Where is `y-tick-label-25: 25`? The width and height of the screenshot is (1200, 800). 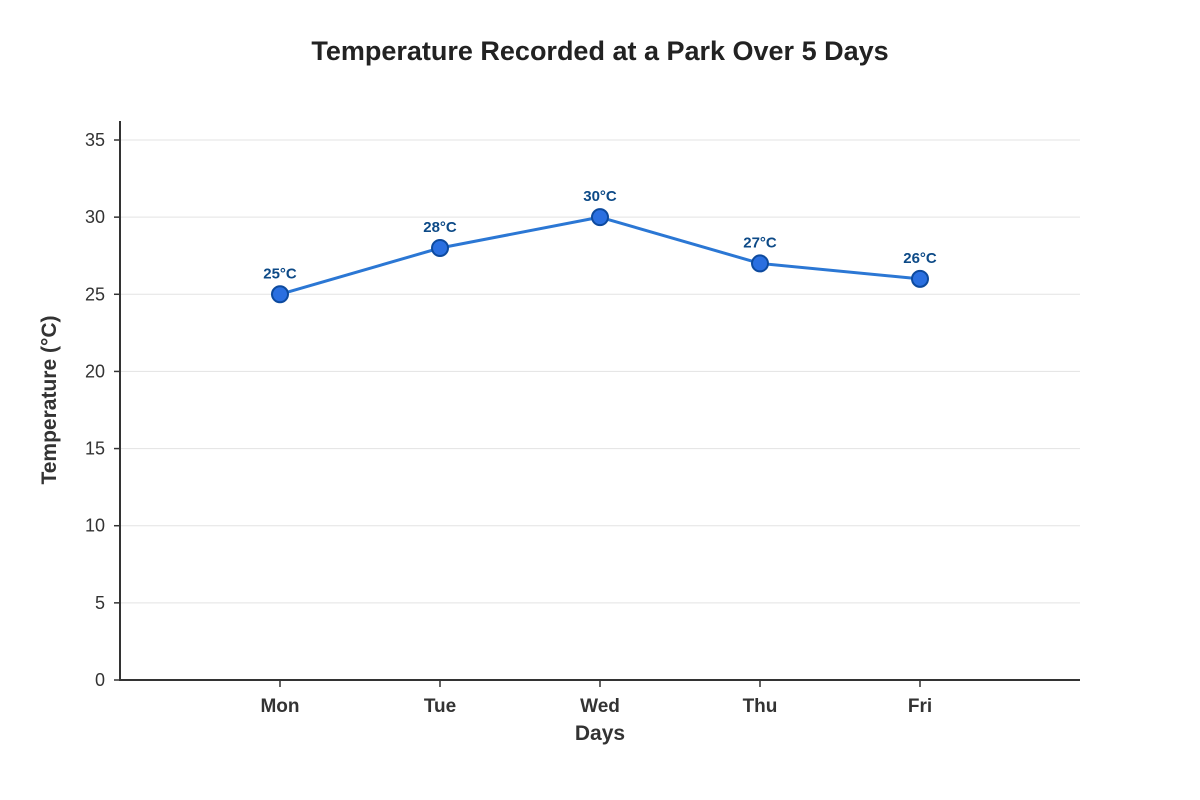 y-tick-label-25: 25 is located at coordinates (95, 294).